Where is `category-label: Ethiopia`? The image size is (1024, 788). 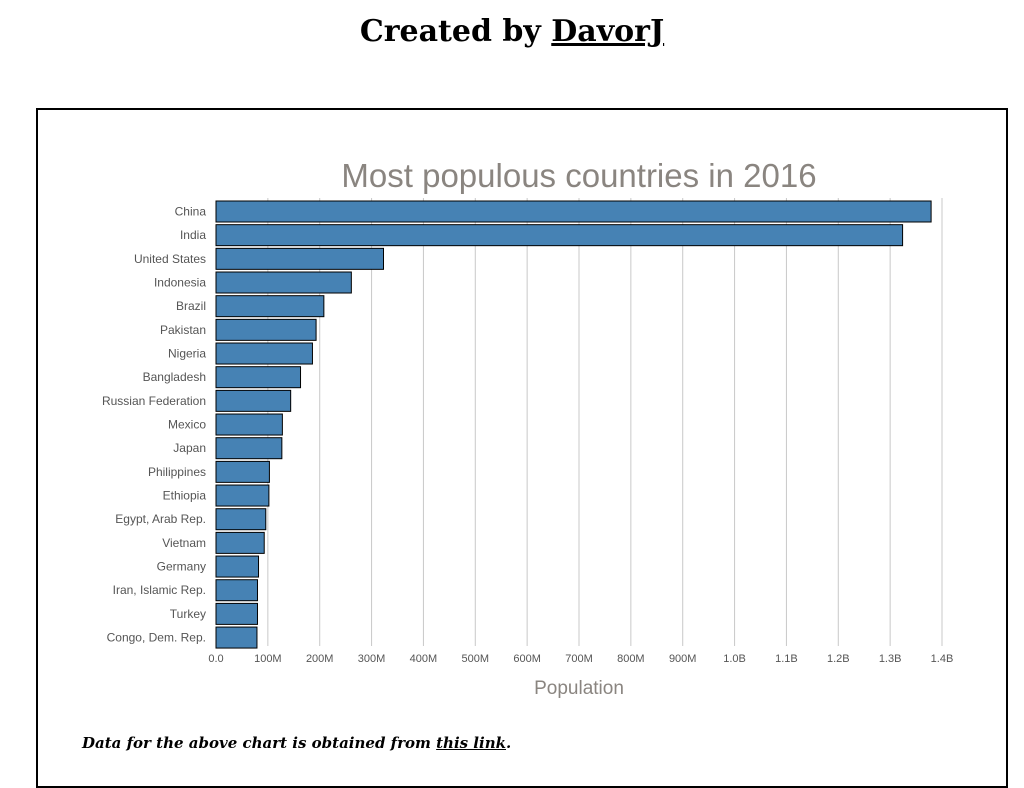 category-label: Ethiopia is located at coordinates (185, 496).